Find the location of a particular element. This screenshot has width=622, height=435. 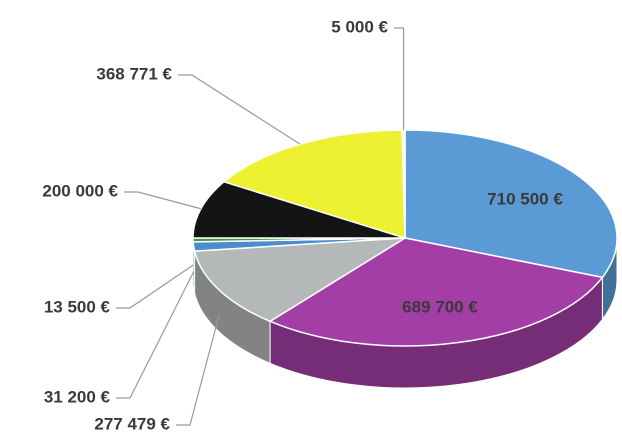

data-label: 13 500 € is located at coordinates (77, 306).